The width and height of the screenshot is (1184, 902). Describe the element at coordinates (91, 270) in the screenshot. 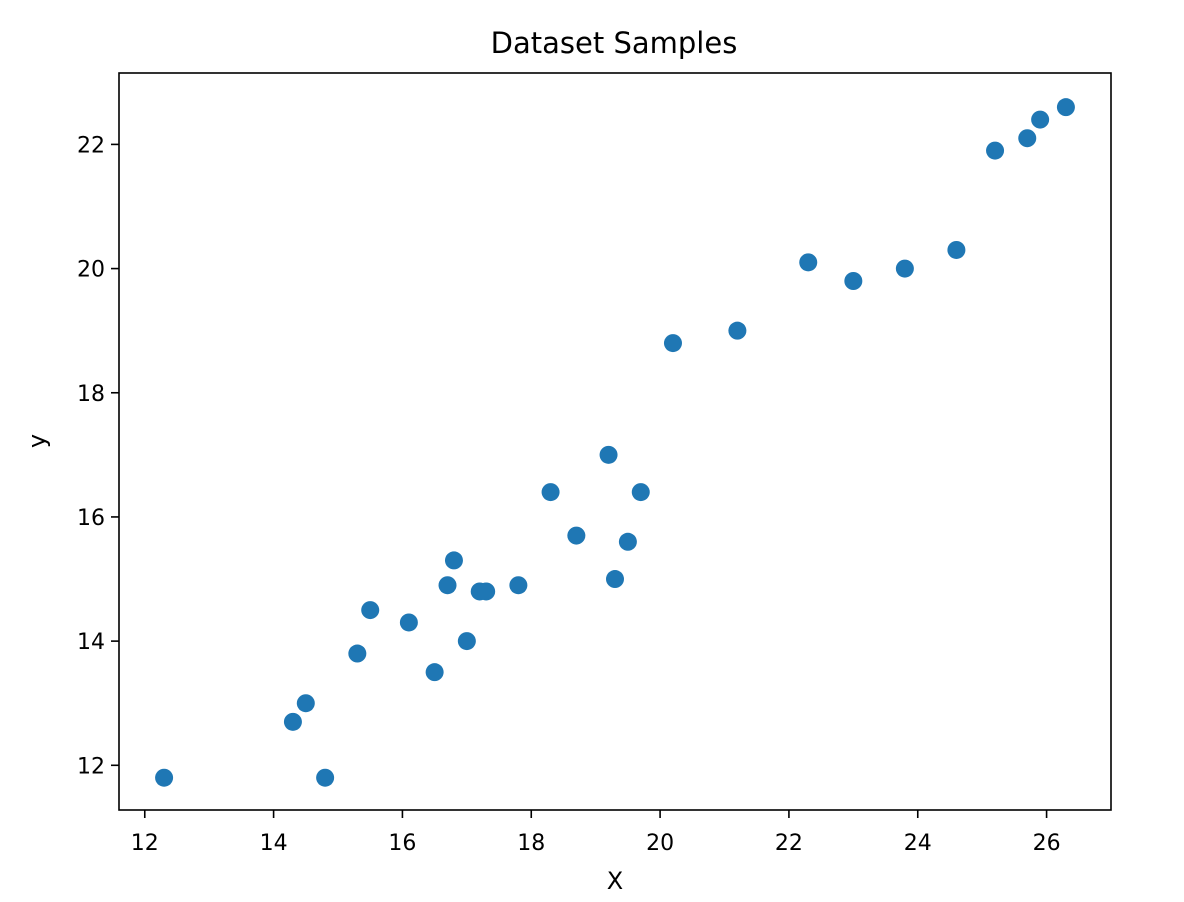

I see `y-tick-label: 20` at that location.